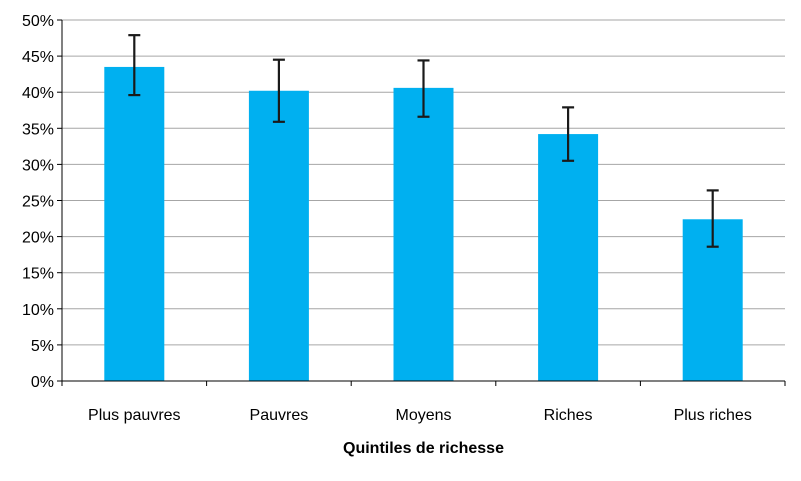 The image size is (801, 481). What do you see at coordinates (38, 57) in the screenshot?
I see `y-tick-label: 45%` at bounding box center [38, 57].